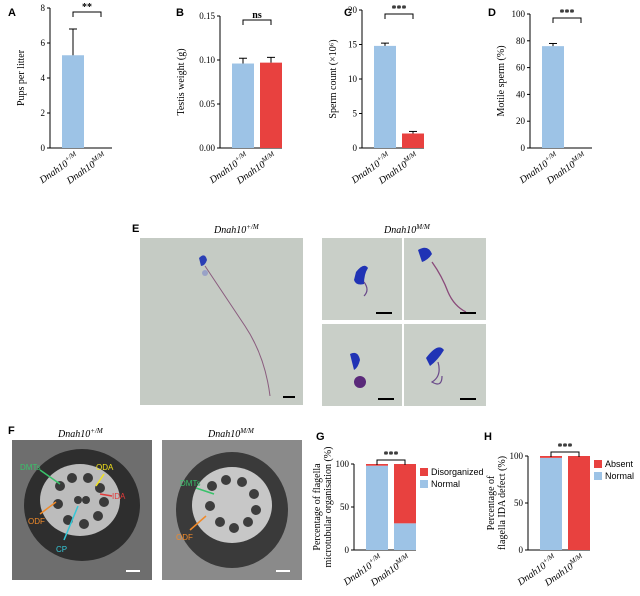 Image resolution: width=640 pixels, height=596 pixels. What do you see at coordinates (157, 503) in the screenshot?
I see `panel-f-tem: Dnah10+/M Dnah10M/M DMTs ODA IDA ODF CP` at bounding box center [157, 503].